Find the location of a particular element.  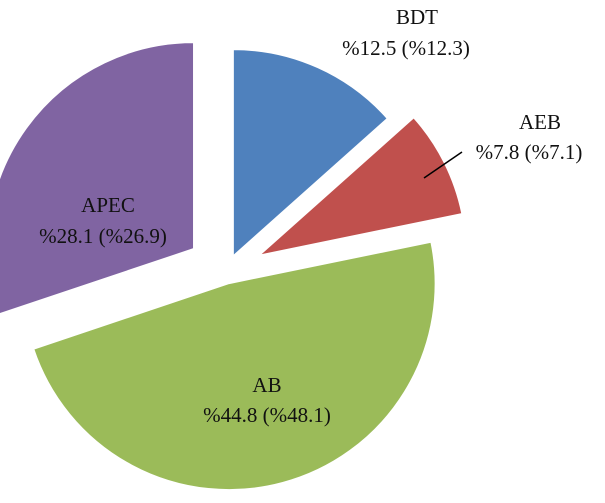

pie-slice-aeb is located at coordinates (360, 186).